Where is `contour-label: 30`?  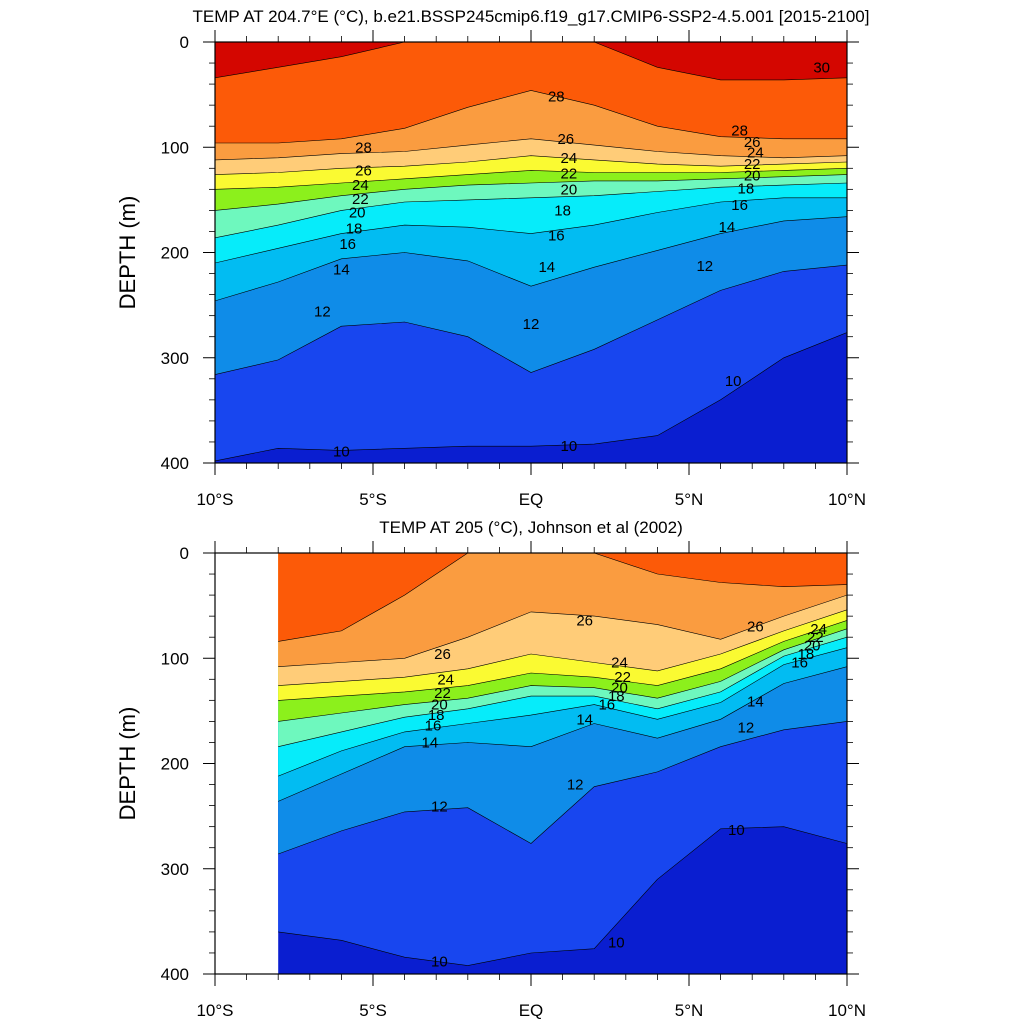
contour-label: 30 is located at coordinates (821, 67).